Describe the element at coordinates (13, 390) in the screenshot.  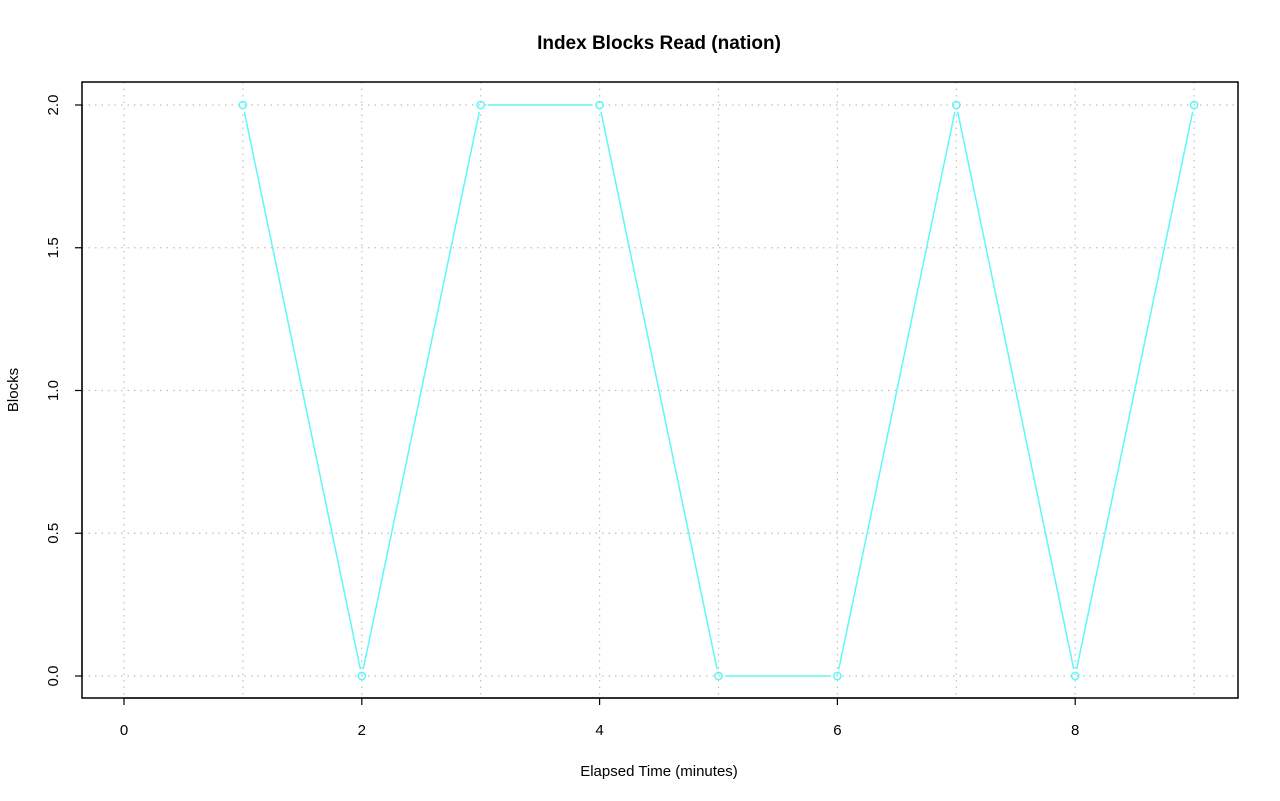
I see `y-axis-label: Blocks` at that location.